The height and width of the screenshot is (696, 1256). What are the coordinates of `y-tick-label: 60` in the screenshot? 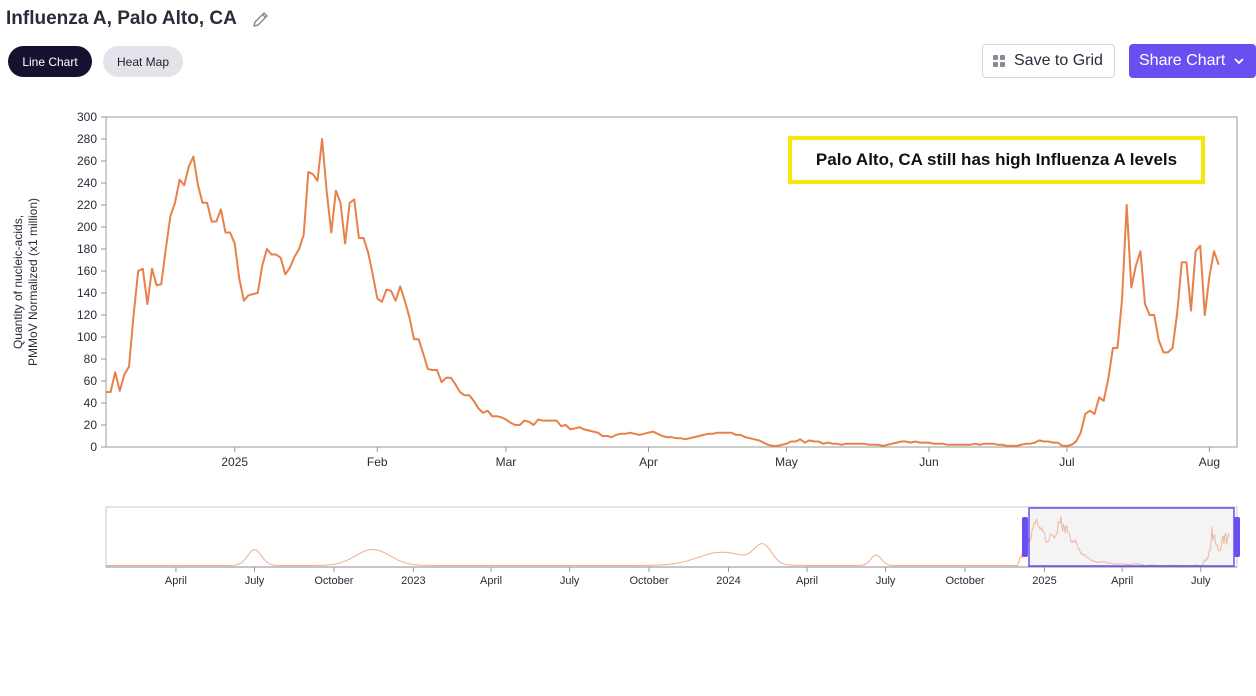 It's located at (91, 381).